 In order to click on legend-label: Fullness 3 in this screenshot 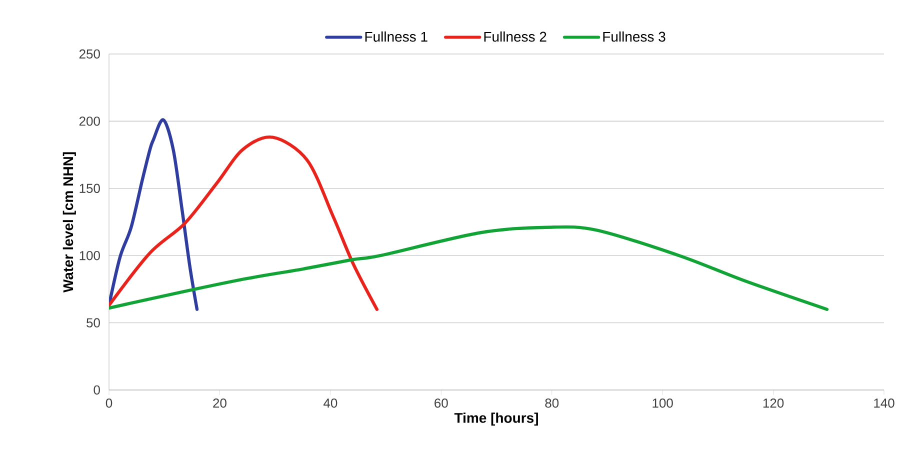, I will do `click(634, 36)`.